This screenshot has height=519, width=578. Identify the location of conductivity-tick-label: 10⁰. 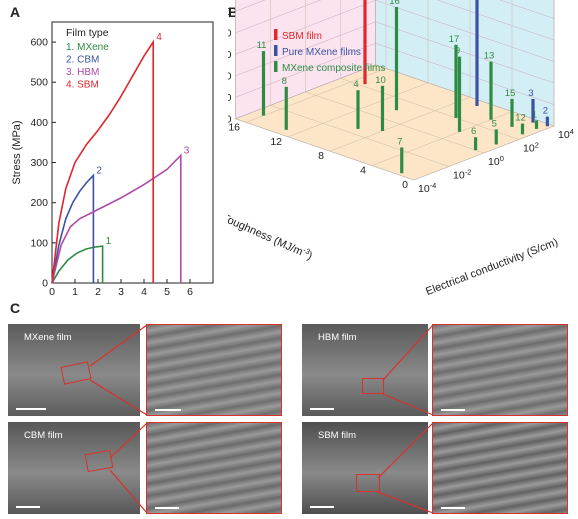
(496, 161).